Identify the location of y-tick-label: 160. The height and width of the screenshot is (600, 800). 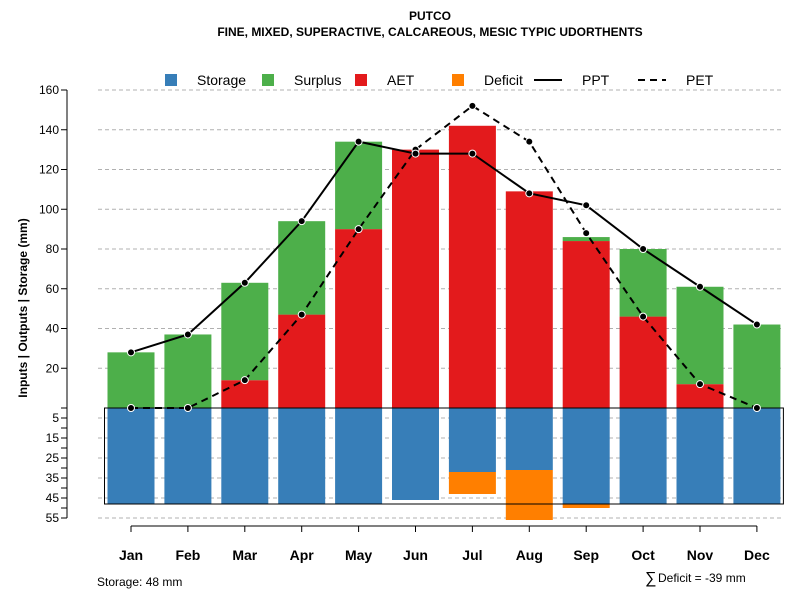
(49, 90).